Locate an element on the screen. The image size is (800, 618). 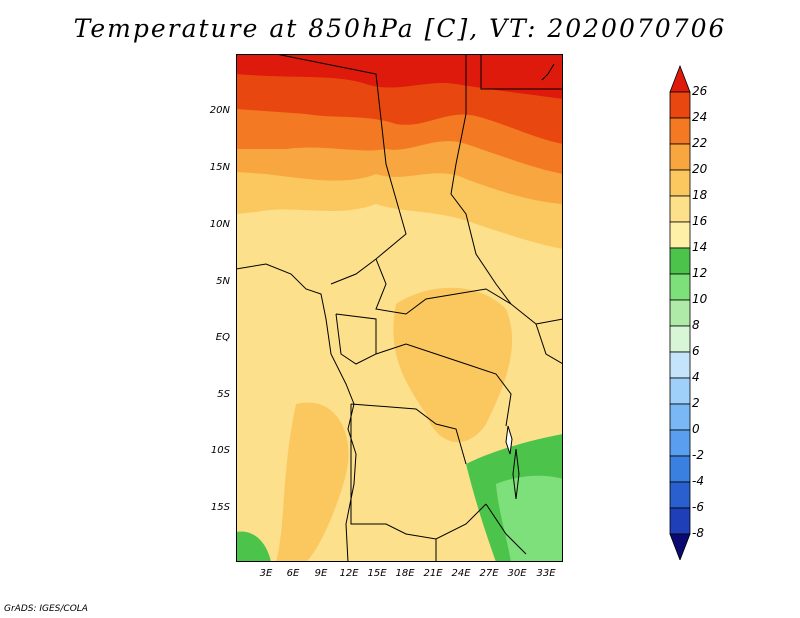
colorbar-tick-label: -2 is located at coordinates (698, 455).